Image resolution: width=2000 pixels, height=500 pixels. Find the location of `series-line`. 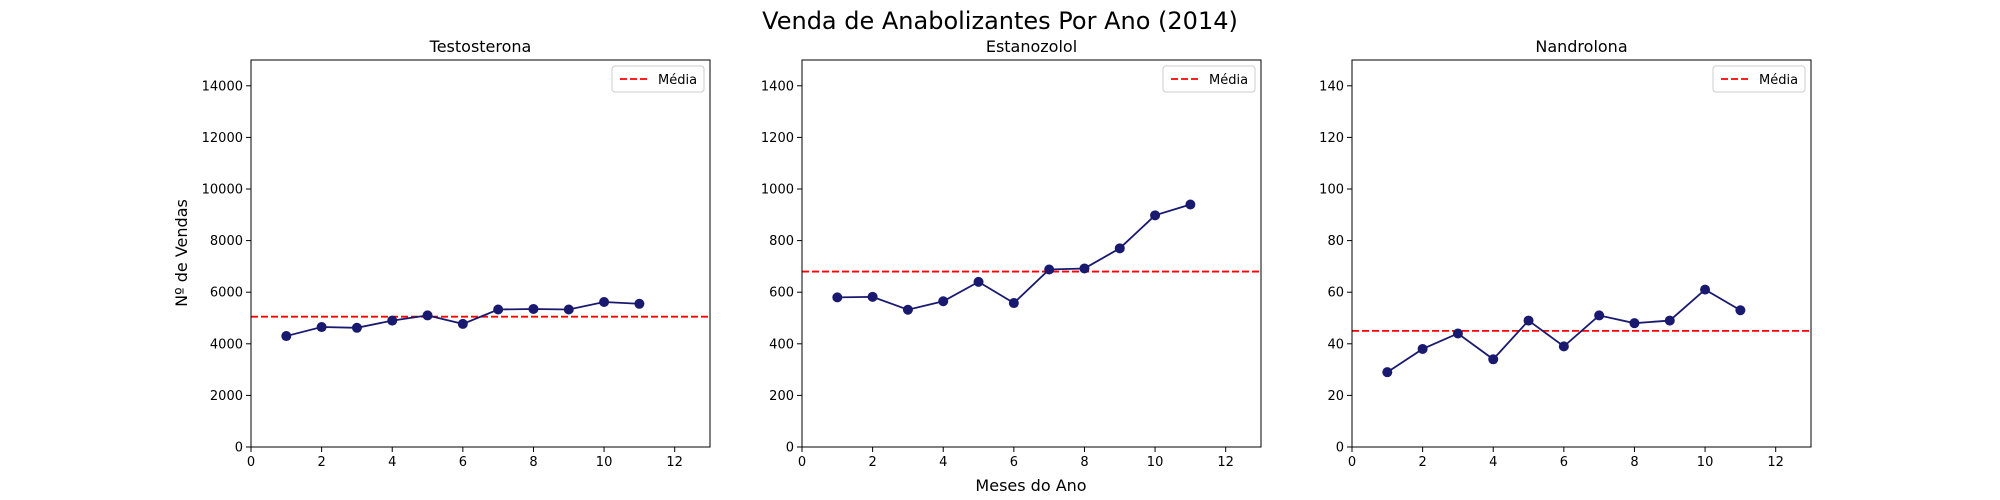

series-line is located at coordinates (1014, 257).